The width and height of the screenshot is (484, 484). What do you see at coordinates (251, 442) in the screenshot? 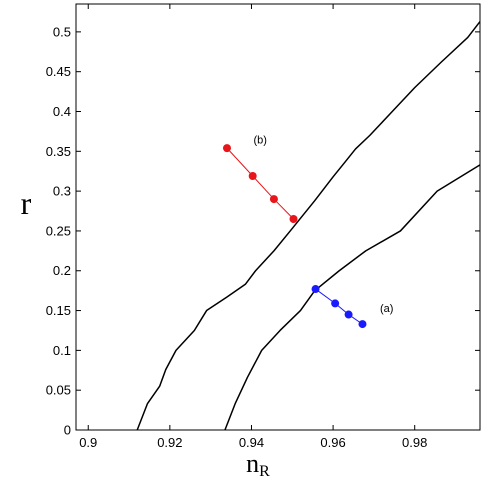
I see `x-tick-label: 0.94` at bounding box center [251, 442].